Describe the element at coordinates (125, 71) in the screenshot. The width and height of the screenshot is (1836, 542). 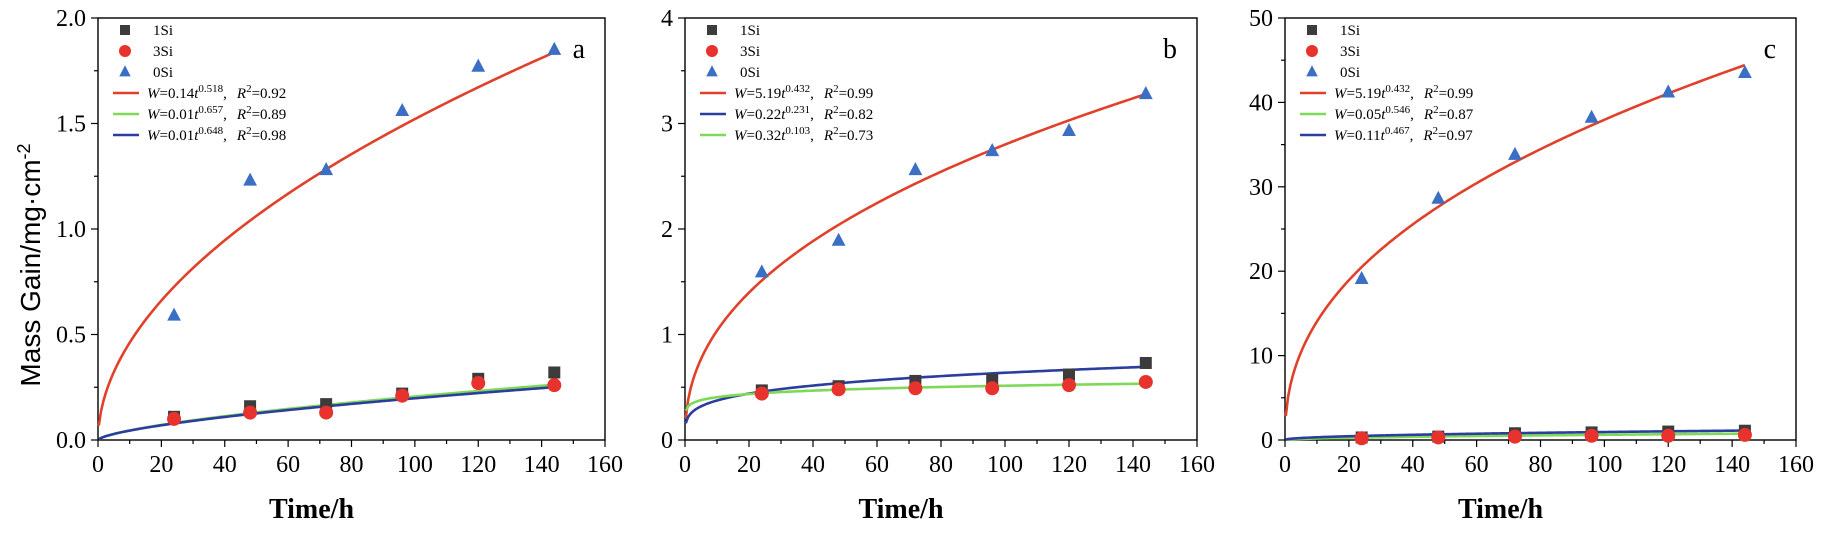
I see `legend-marker-0Si` at that location.